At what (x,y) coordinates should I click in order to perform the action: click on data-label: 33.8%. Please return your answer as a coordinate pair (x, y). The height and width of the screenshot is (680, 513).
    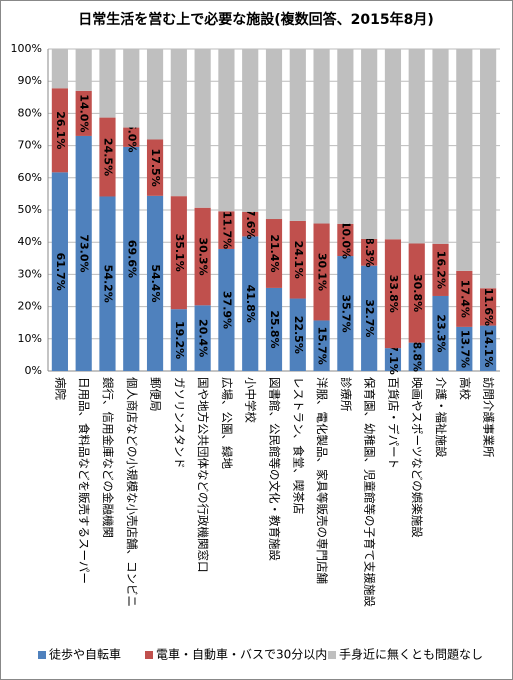
    Looking at the image, I should click on (393, 294).